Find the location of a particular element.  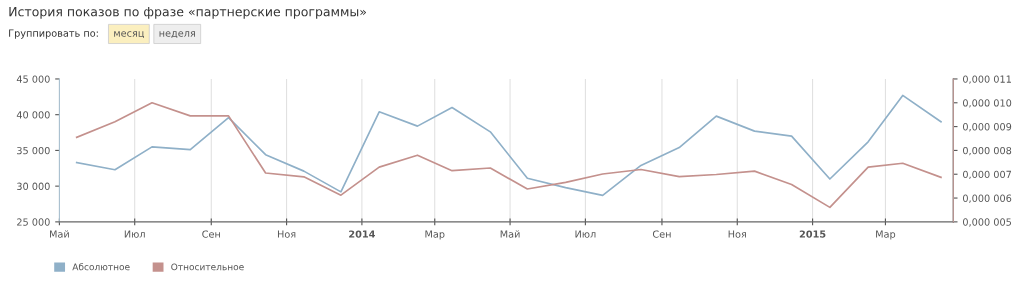

y-tick-label: 35 000 is located at coordinates (33, 150).